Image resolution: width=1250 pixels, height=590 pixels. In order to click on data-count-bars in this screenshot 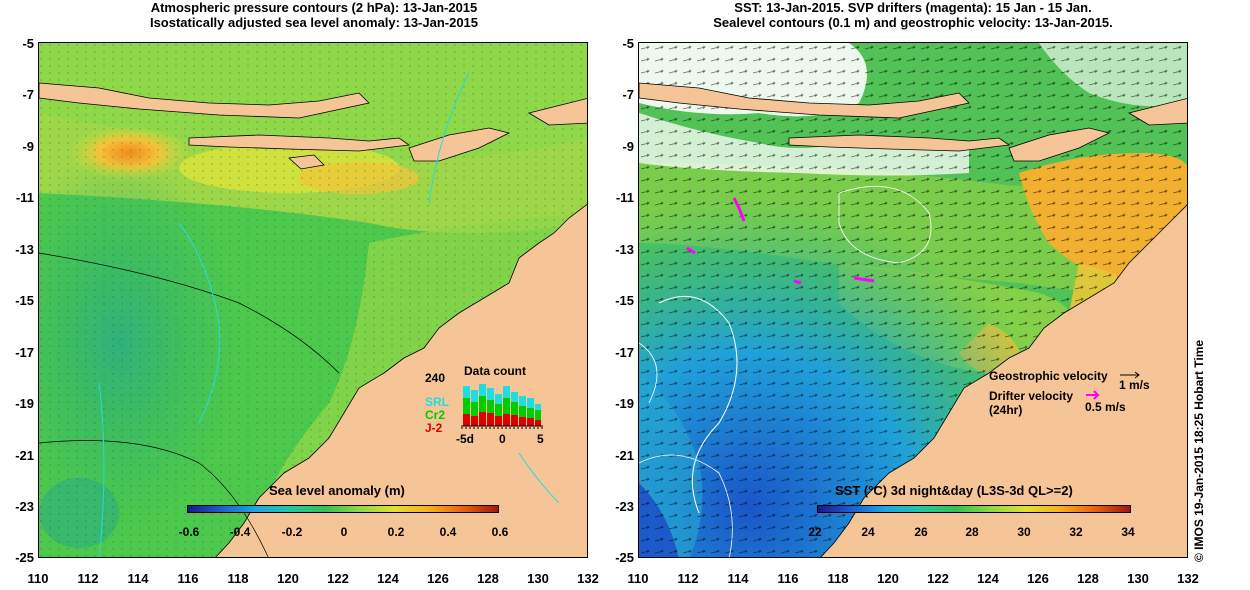, I will do `click(502, 406)`.